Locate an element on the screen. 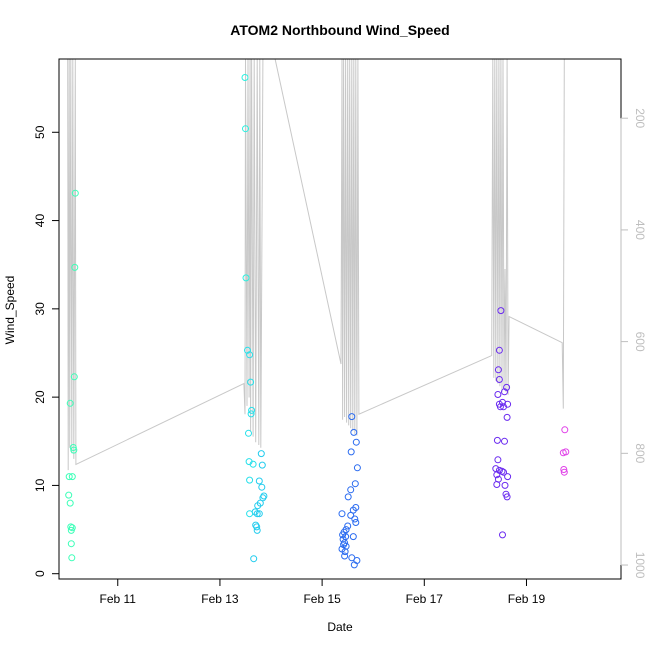 The width and height of the screenshot is (650, 650). y-axis-label: Wind_Speed is located at coordinates (10, 310).